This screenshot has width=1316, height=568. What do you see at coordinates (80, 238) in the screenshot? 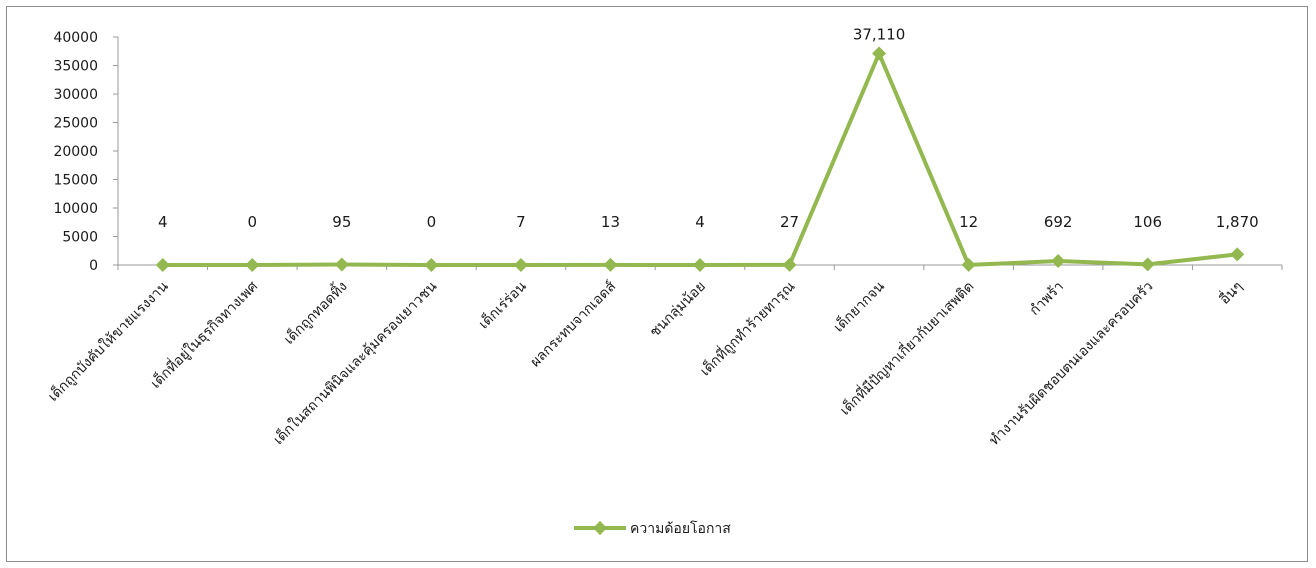
I see `y-tick-label: 5000` at bounding box center [80, 238].